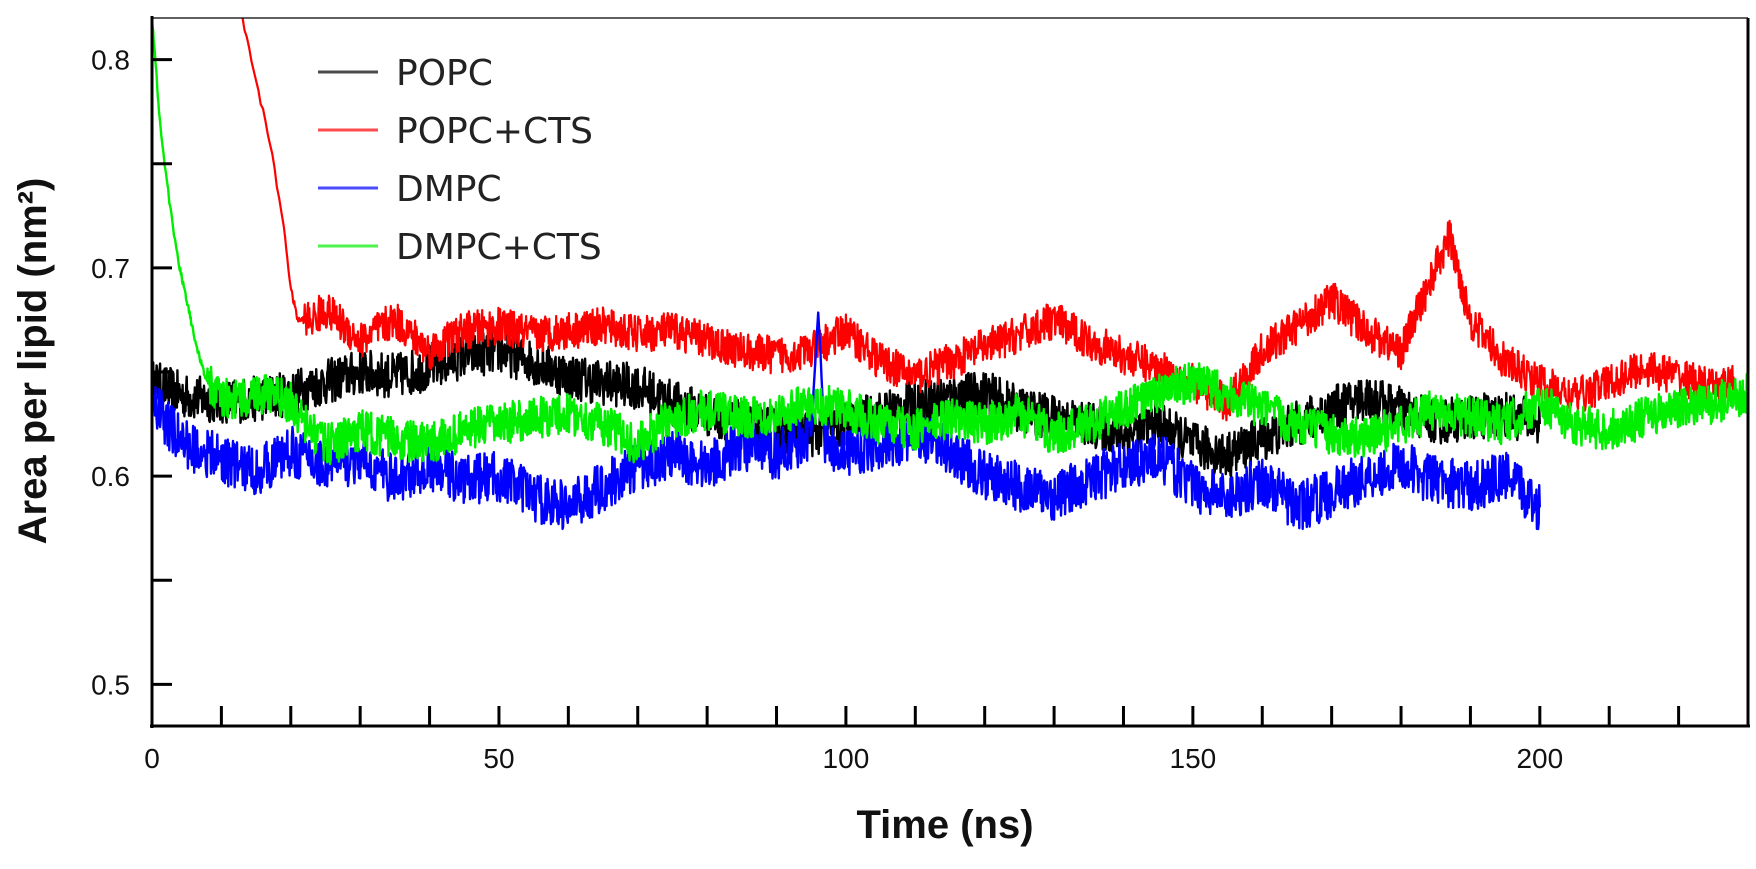 The width and height of the screenshot is (1756, 869). Describe the element at coordinates (33, 361) in the screenshot. I see `y-axis-title: Area per lipid (nm²)` at that location.